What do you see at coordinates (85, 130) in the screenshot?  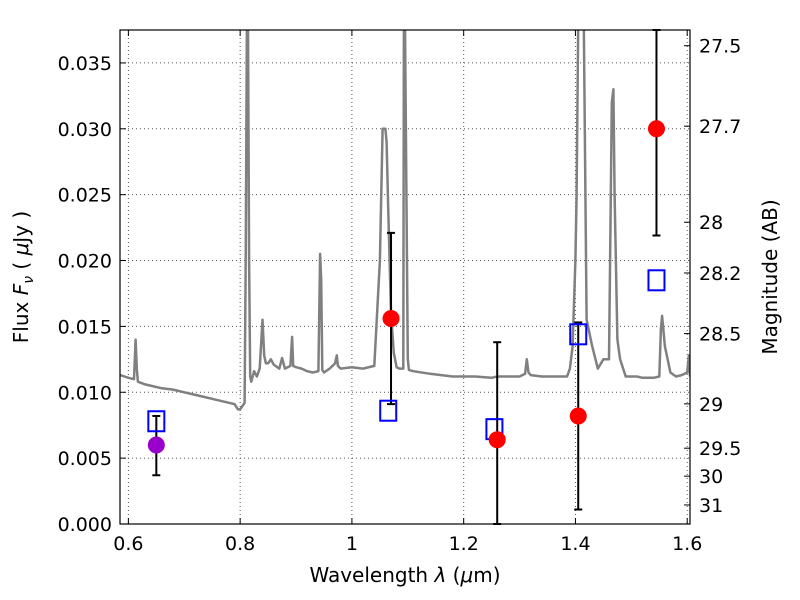 I see `y-tick-label: 0.030` at bounding box center [85, 130].